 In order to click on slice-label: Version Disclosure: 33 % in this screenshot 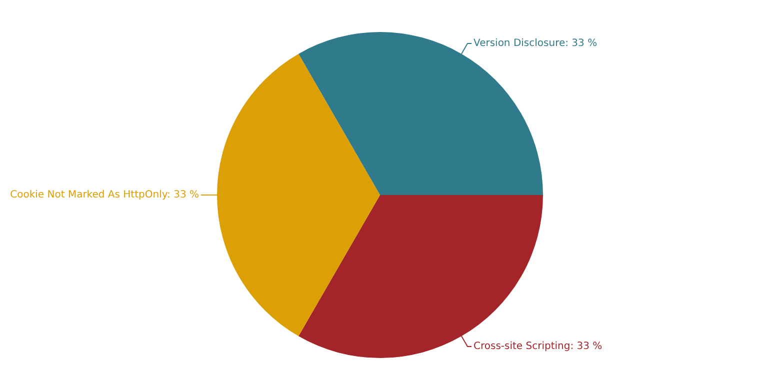, I will do `click(536, 44)`.